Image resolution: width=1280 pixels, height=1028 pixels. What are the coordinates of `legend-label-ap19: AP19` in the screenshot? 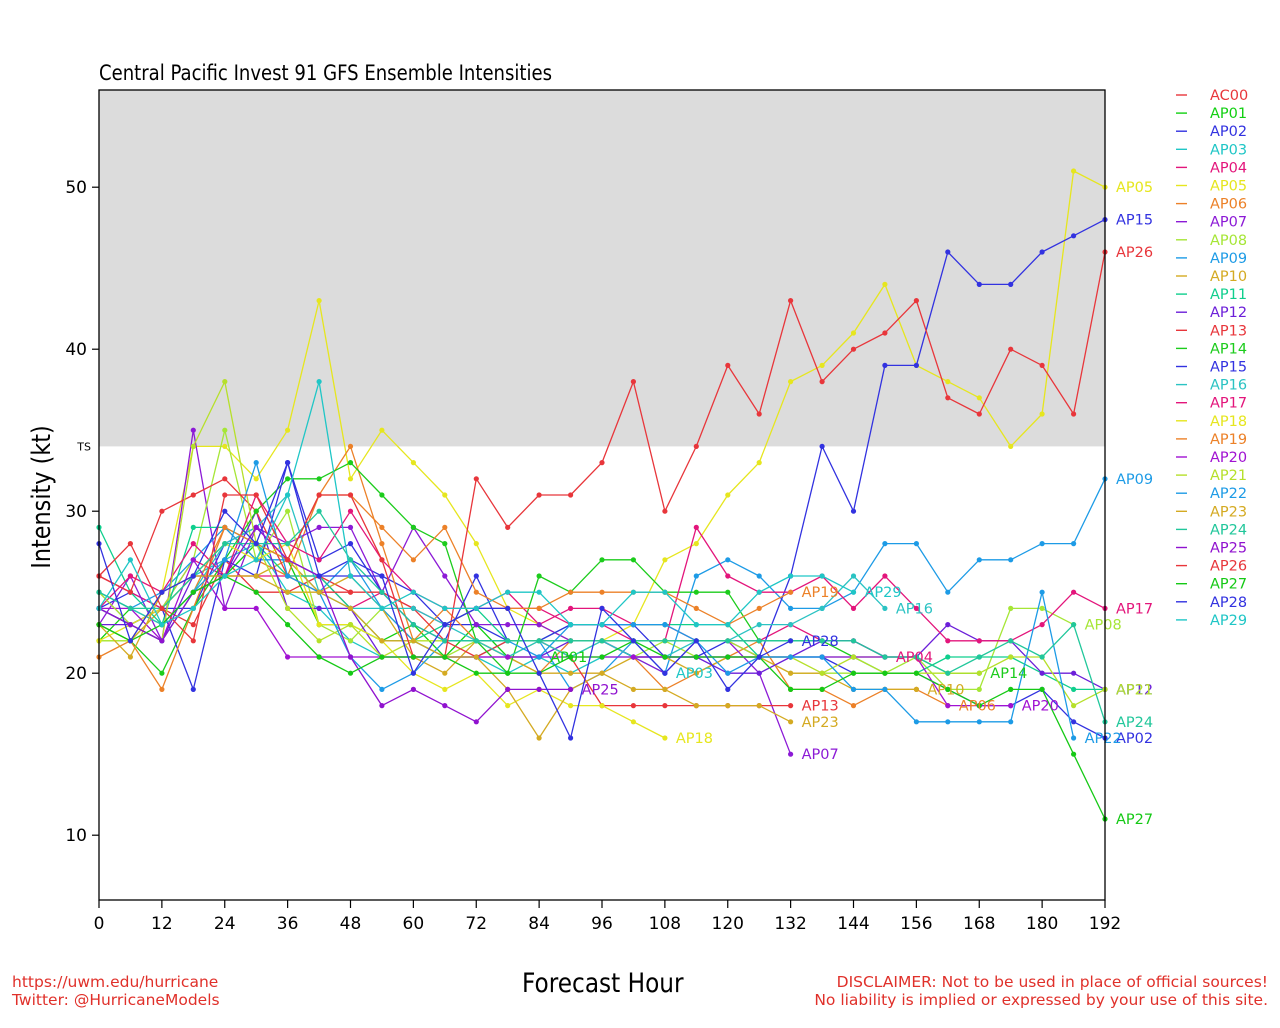 It's located at (1228, 440).